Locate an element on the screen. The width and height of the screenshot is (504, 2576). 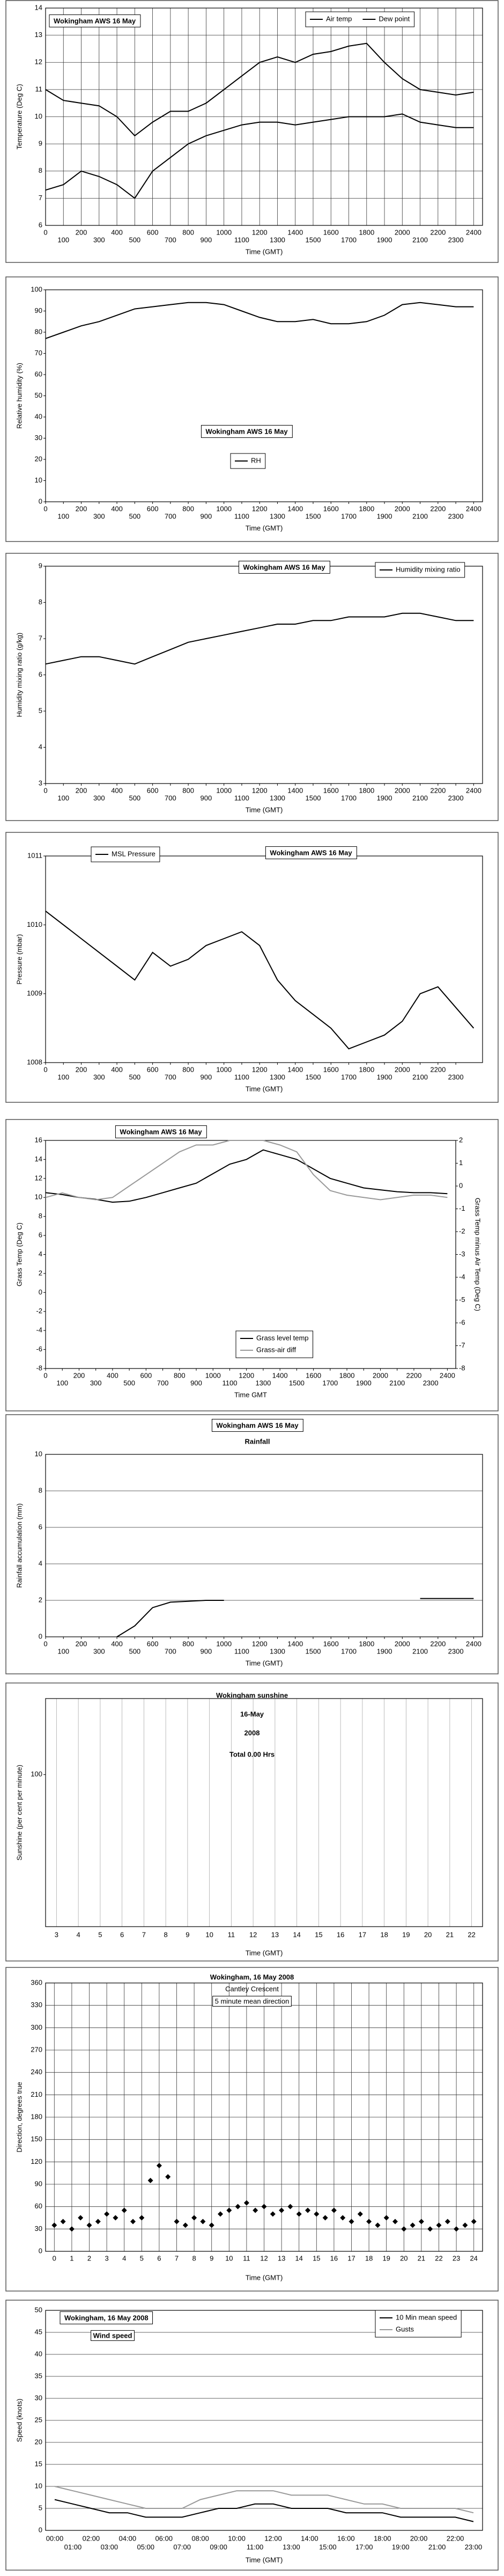
legend-label: Humidity mixing ratio is located at coordinates (428, 569).